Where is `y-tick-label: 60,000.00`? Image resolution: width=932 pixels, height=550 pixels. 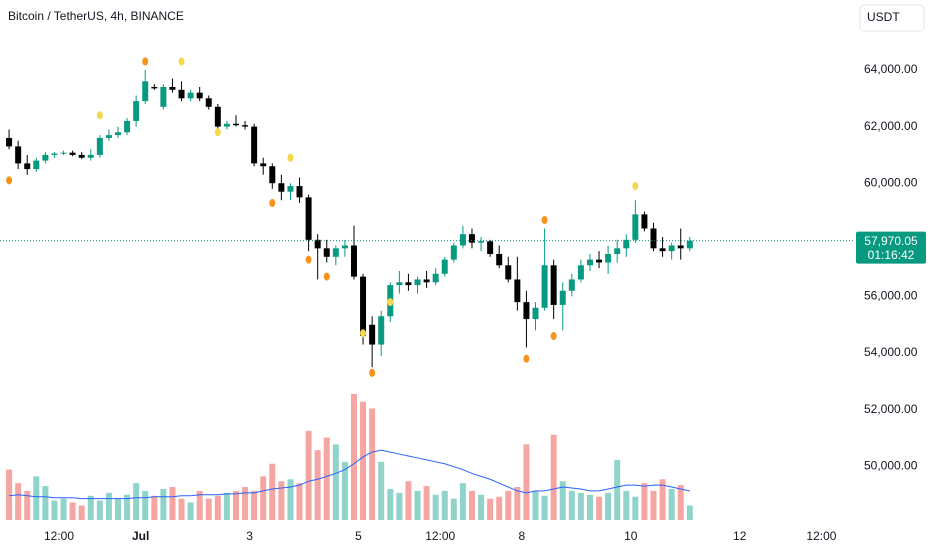
y-tick-label: 60,000.00 is located at coordinates (891, 182).